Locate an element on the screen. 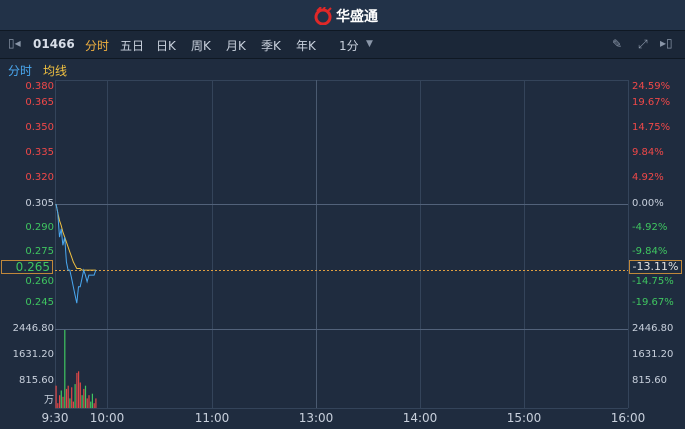 The image size is (685, 429). vol-label: 1631.20 is located at coordinates (33, 354).